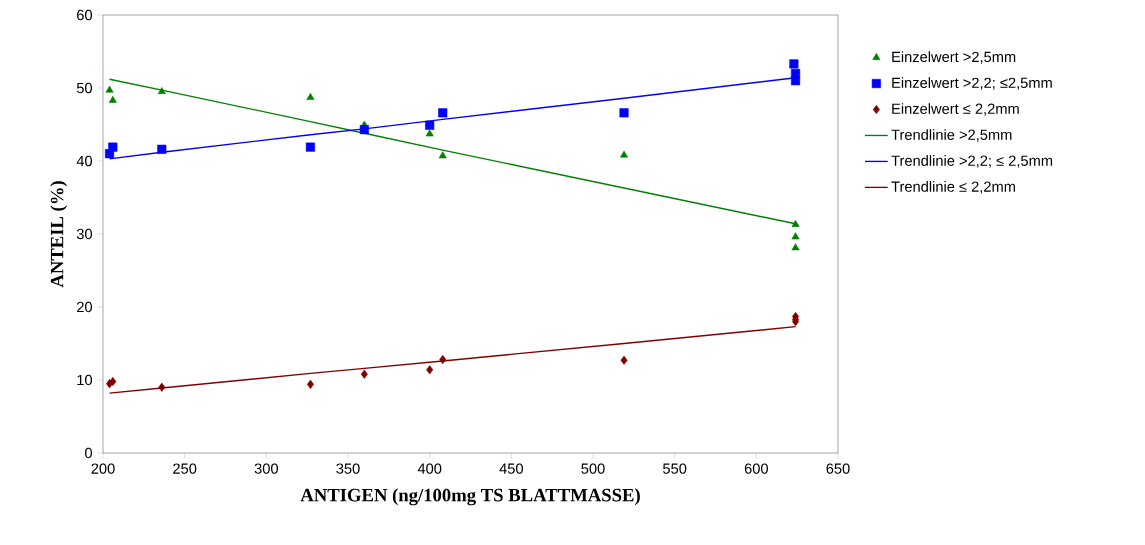  Describe the element at coordinates (470, 497) in the screenshot. I see `x-axis-title: ANTIGEN (ng/100mg TS BLATTMASSE)` at that location.